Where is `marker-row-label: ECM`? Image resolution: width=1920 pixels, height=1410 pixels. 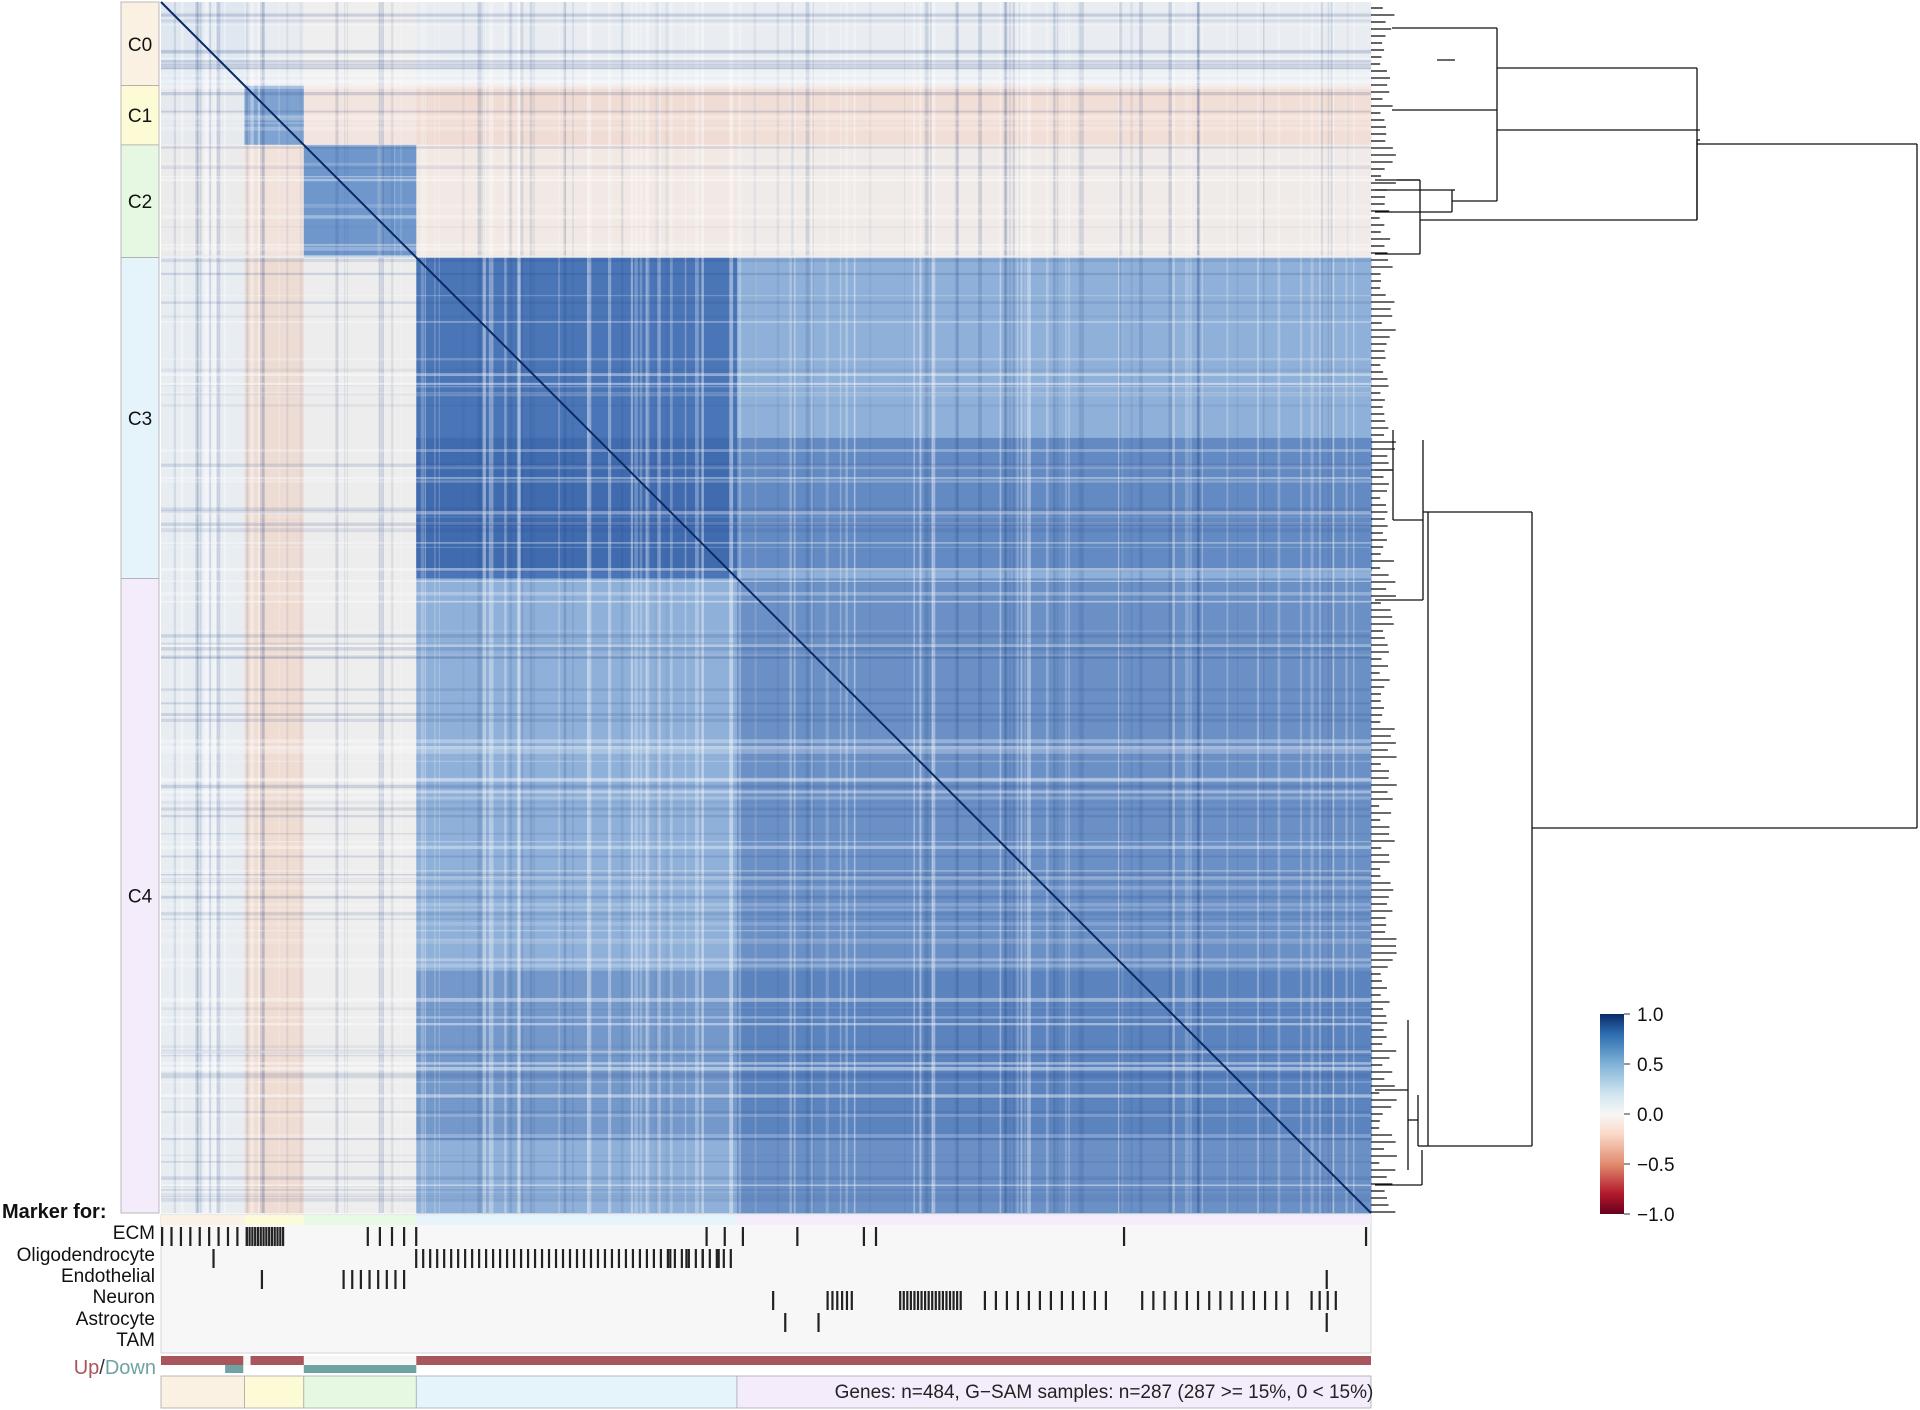 marker-row-label: ECM is located at coordinates (134, 1233).